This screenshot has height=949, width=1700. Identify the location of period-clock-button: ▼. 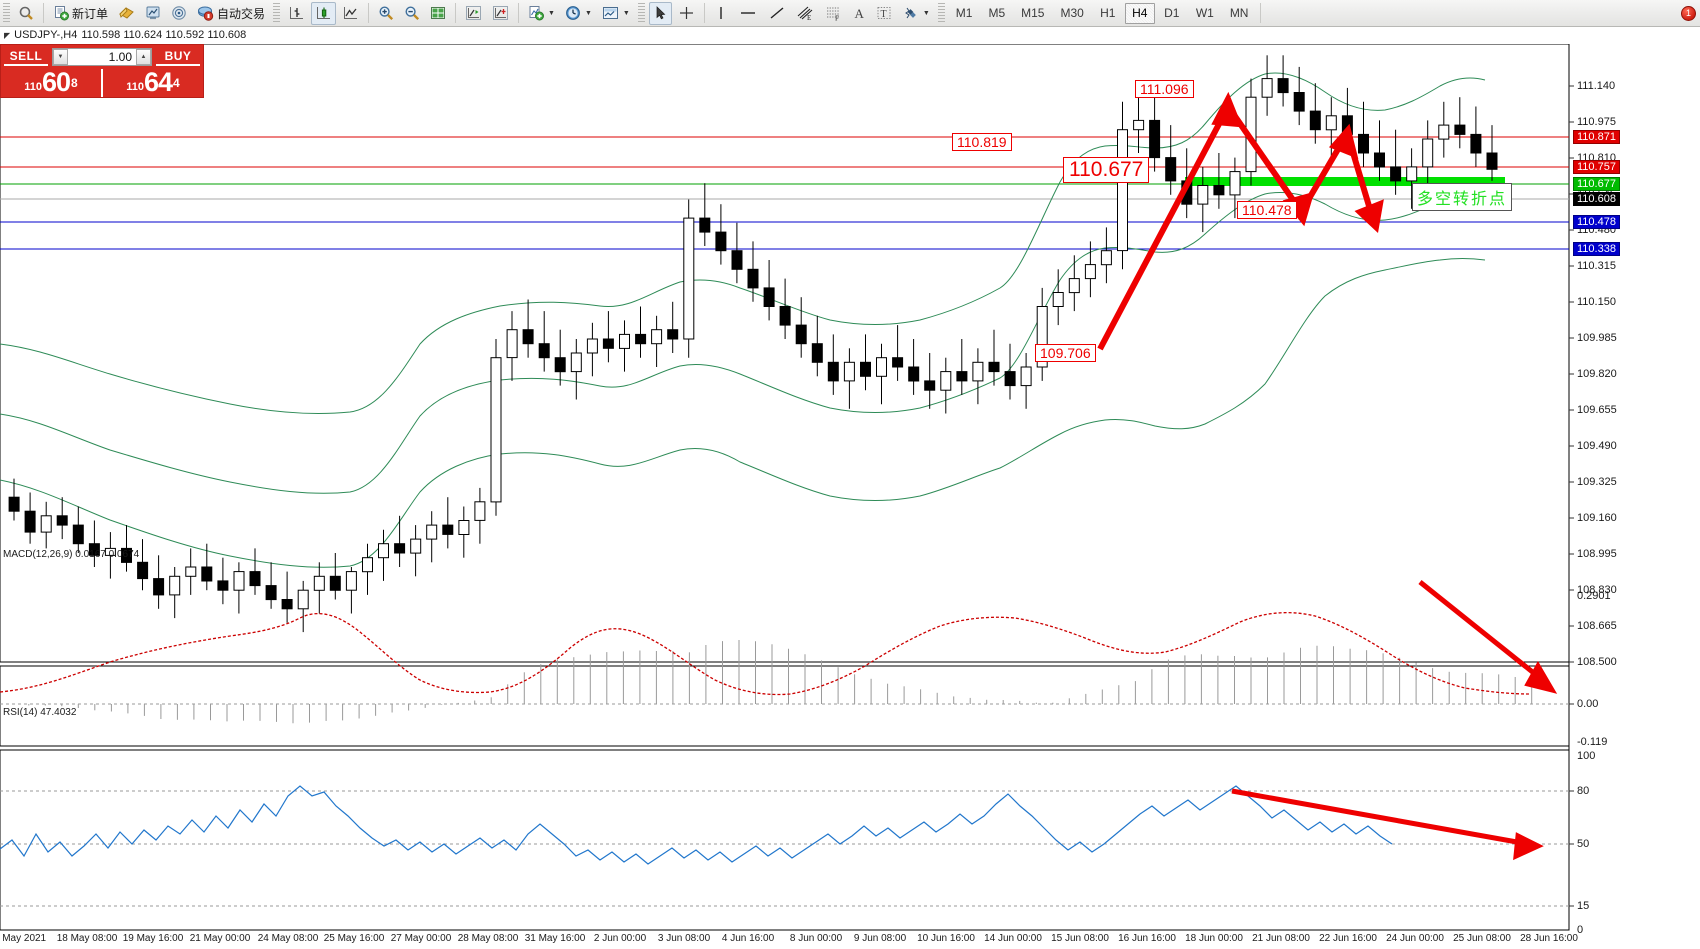
(578, 13).